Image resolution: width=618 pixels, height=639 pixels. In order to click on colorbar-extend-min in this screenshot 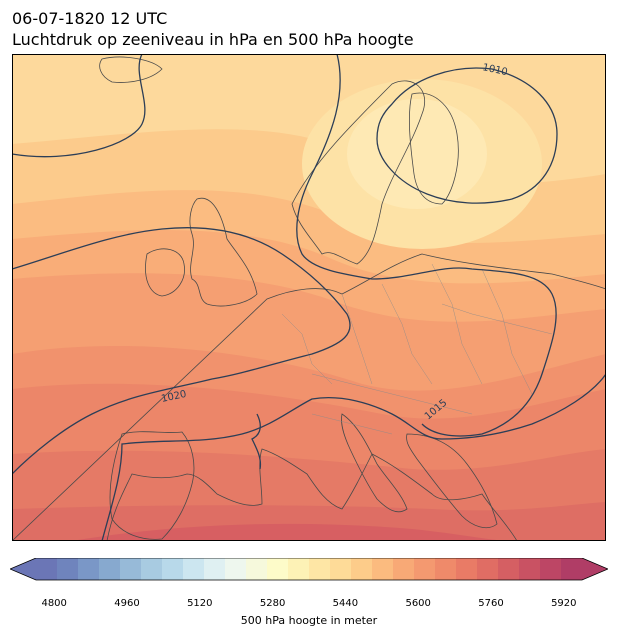, I will do `click(23, 569)`.